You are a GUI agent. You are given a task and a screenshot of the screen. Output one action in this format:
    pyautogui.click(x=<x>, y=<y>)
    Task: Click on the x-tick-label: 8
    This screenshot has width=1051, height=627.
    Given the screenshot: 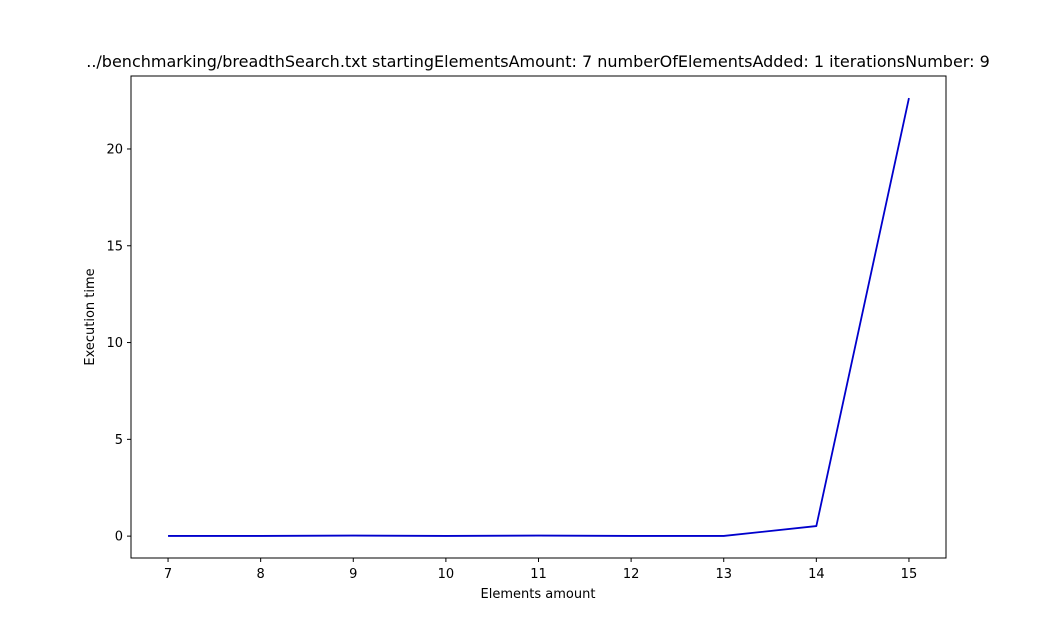 What is the action you would take?
    pyautogui.click(x=261, y=574)
    